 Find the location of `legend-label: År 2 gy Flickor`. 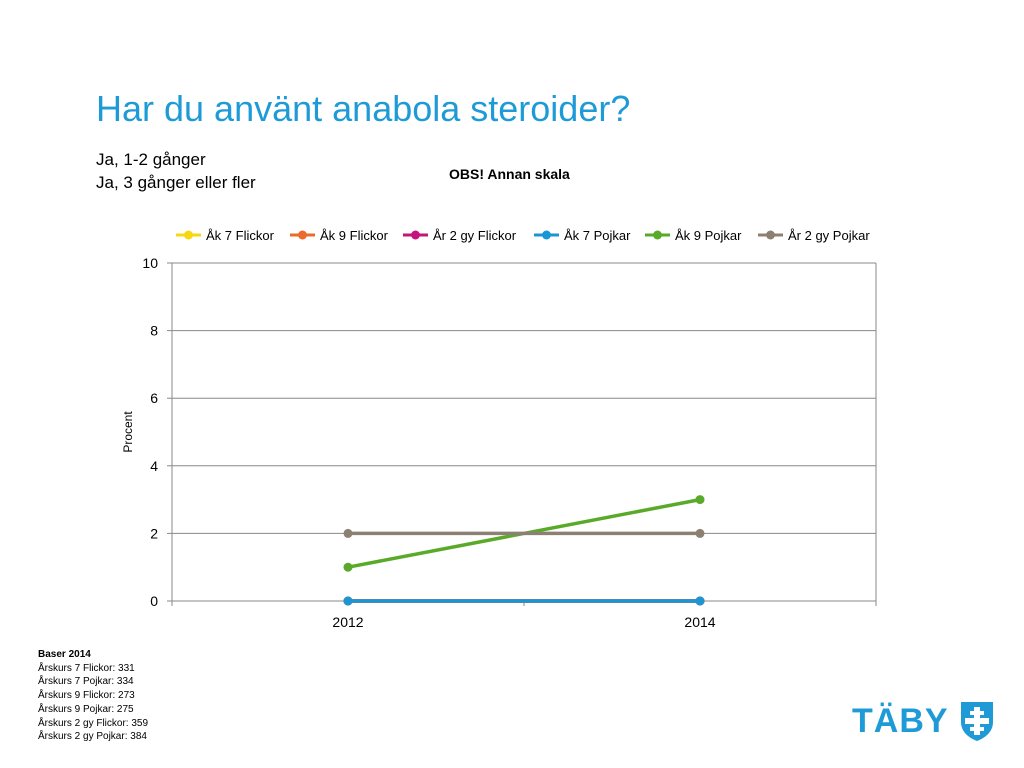

legend-label: År 2 gy Flickor is located at coordinates (475, 235).